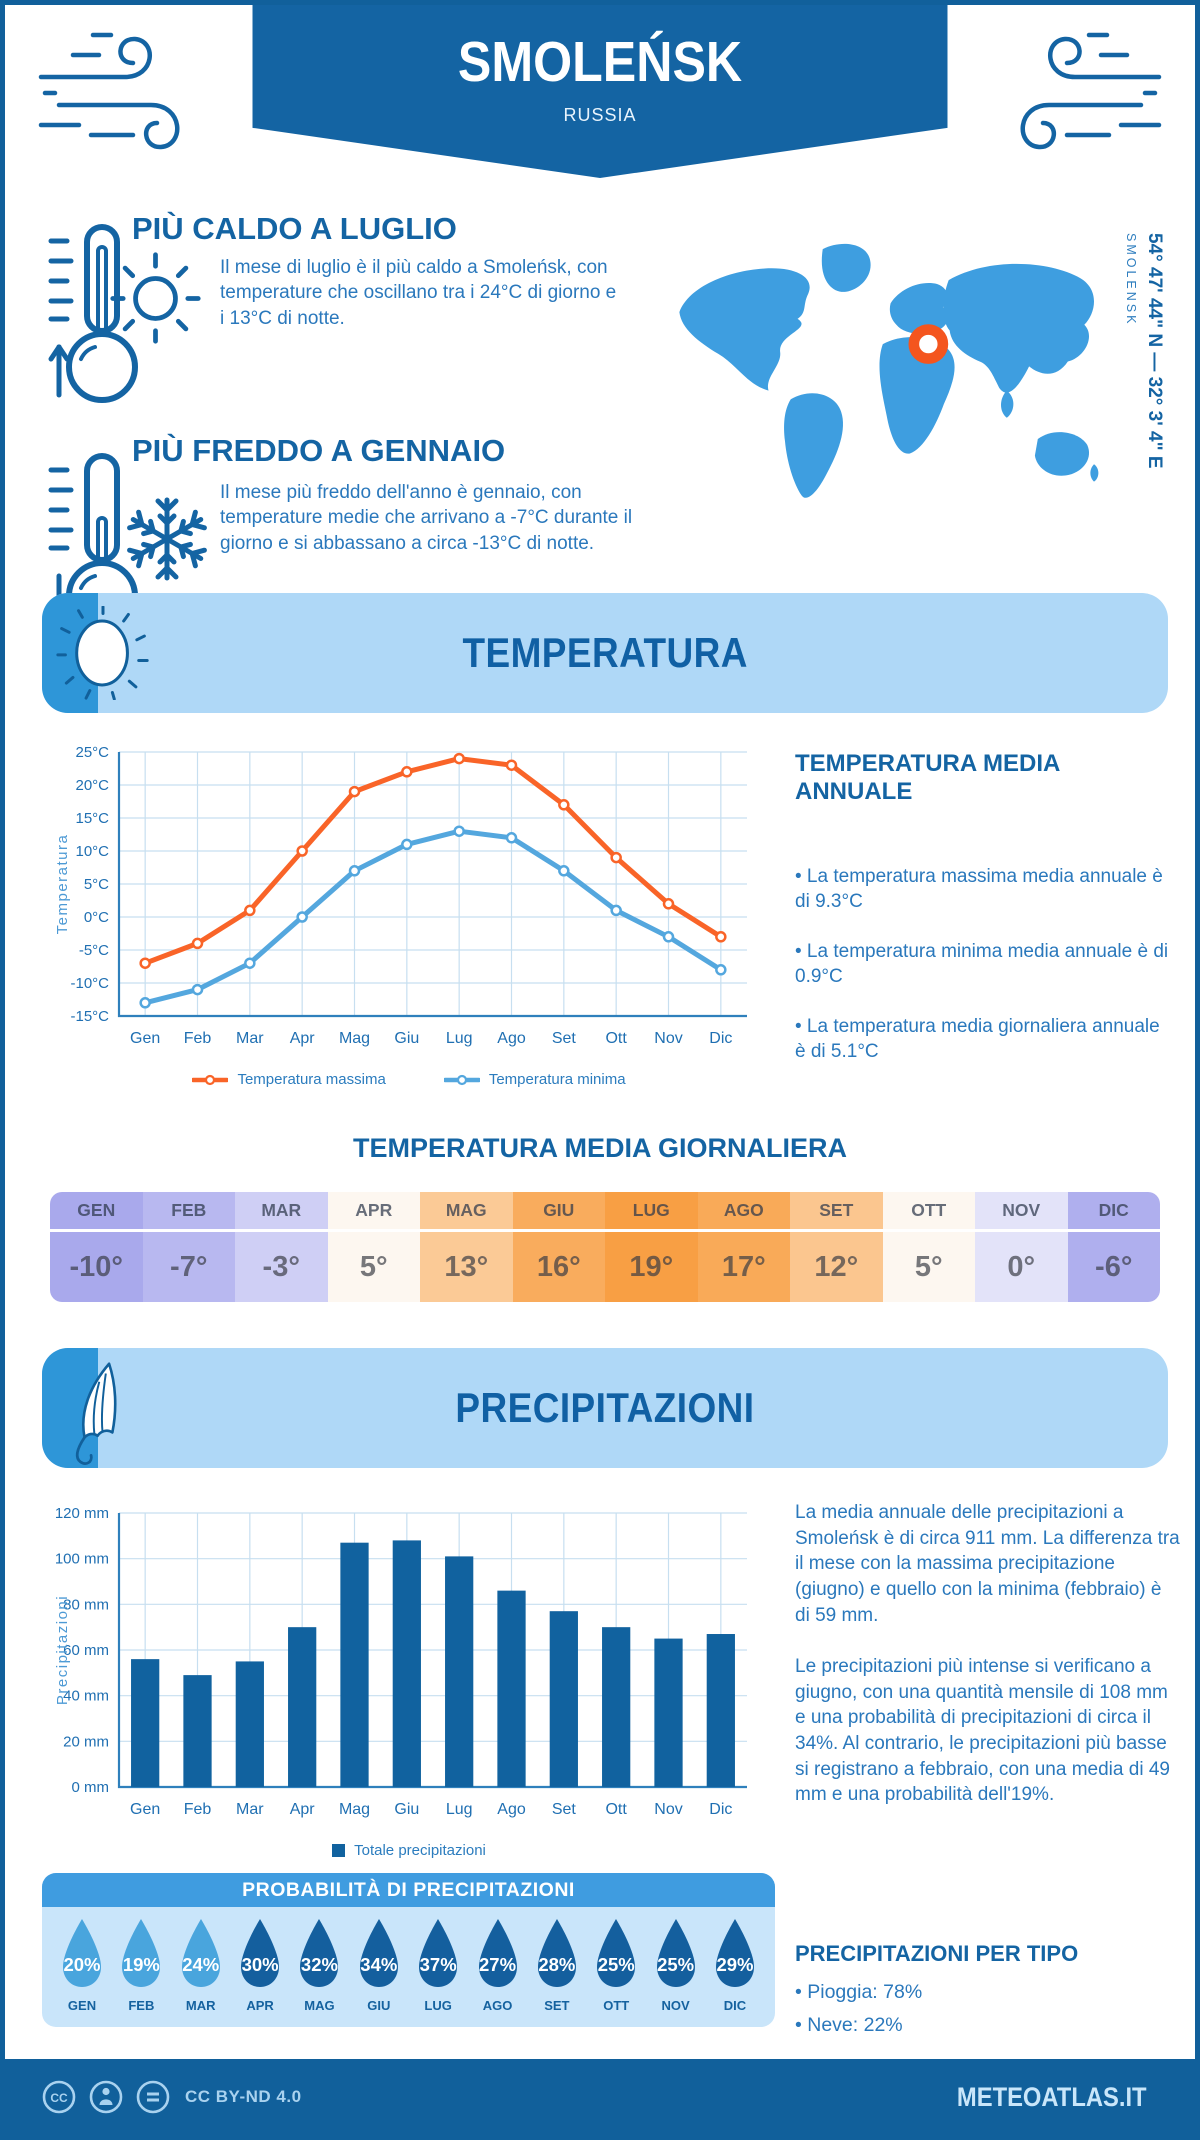 Image resolution: width=1200 pixels, height=2140 pixels. I want to click on table-month-header: OTT, so click(928, 1212).